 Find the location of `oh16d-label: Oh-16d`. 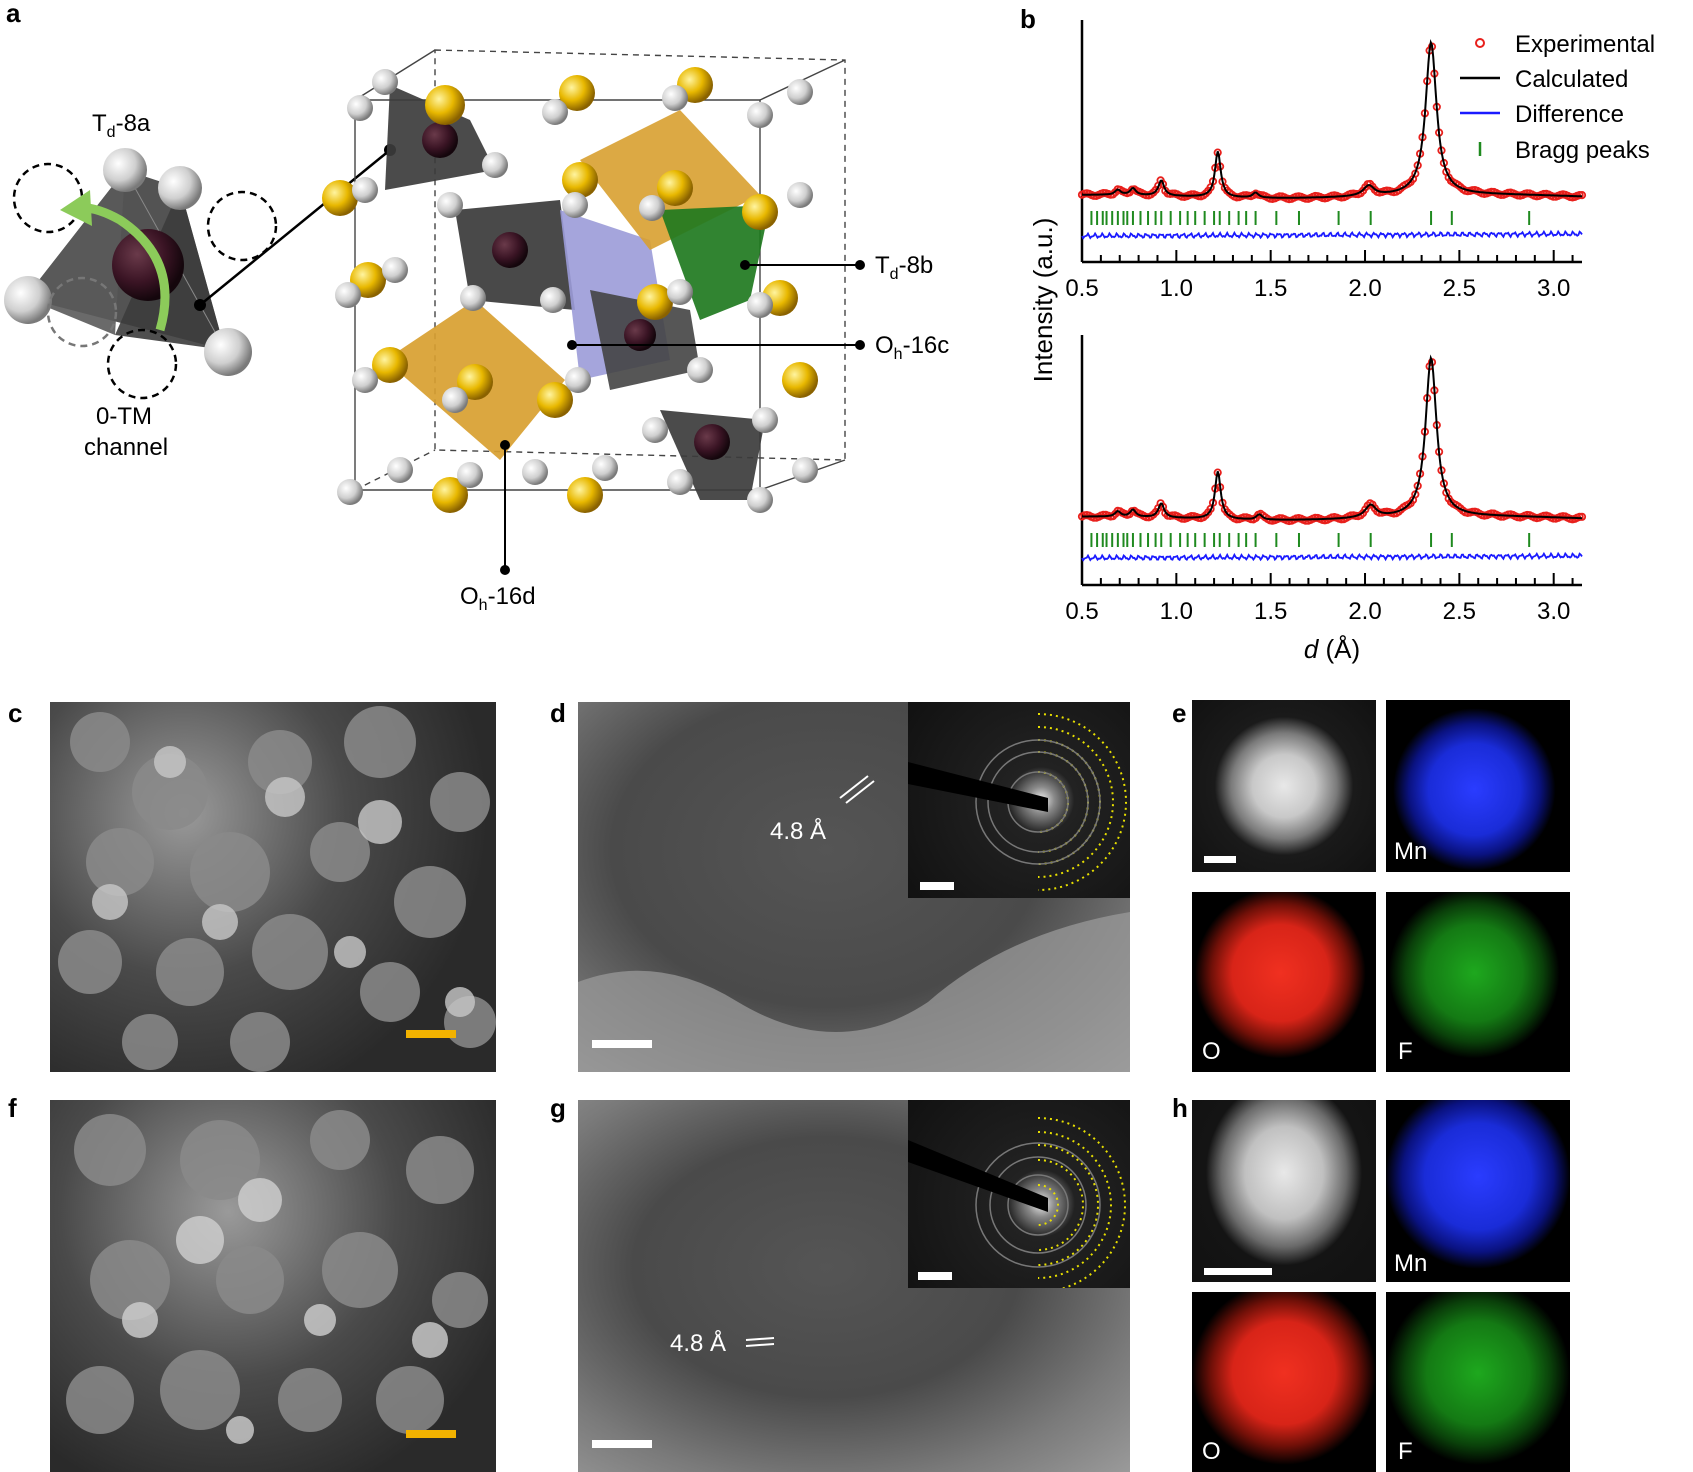

oh16d-label: Oh-16d is located at coordinates (498, 598).